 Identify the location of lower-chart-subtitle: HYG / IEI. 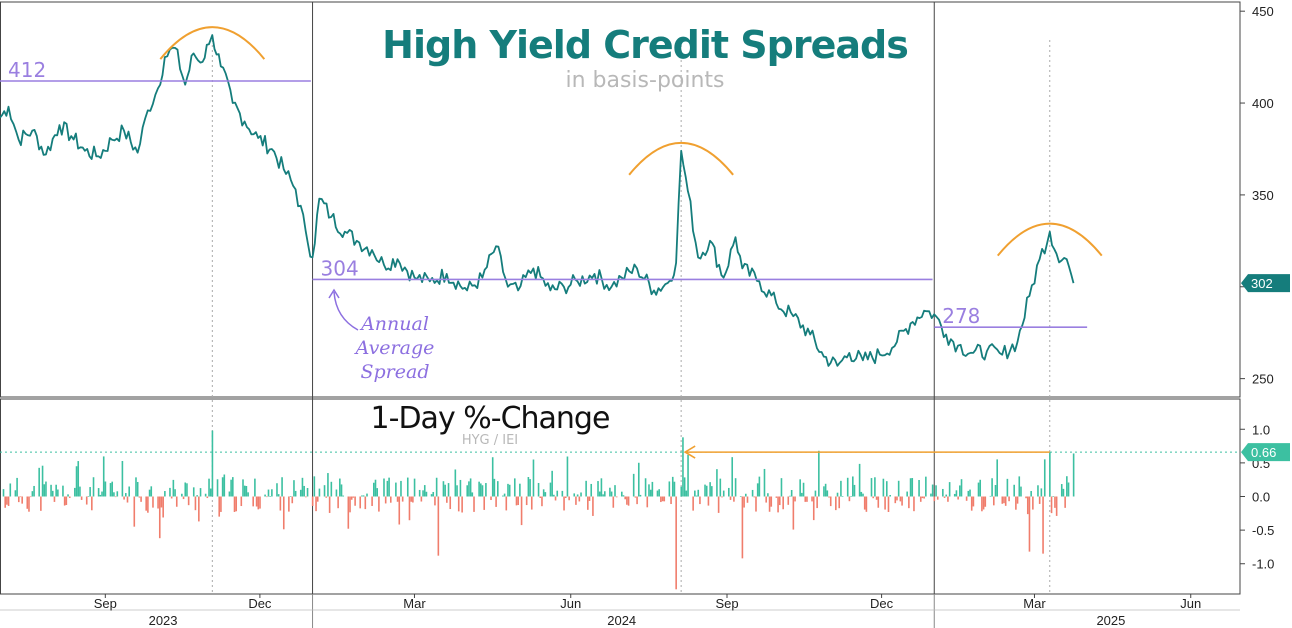
(490, 440).